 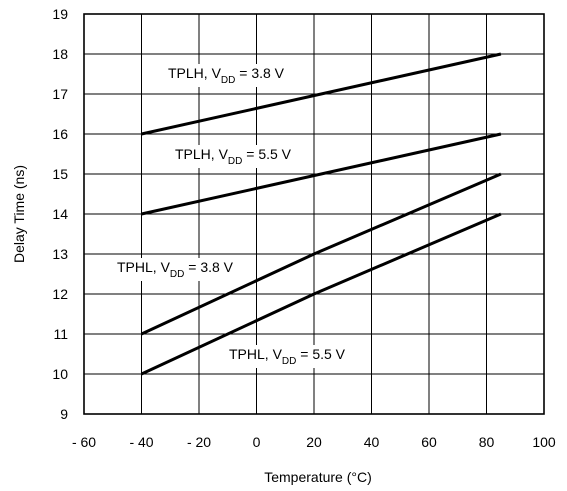 I want to click on y-tick-label: 11, so click(x=60, y=334).